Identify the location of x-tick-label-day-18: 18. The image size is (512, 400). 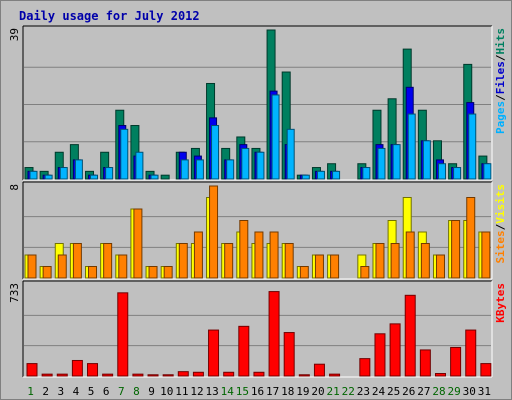
(287, 391).